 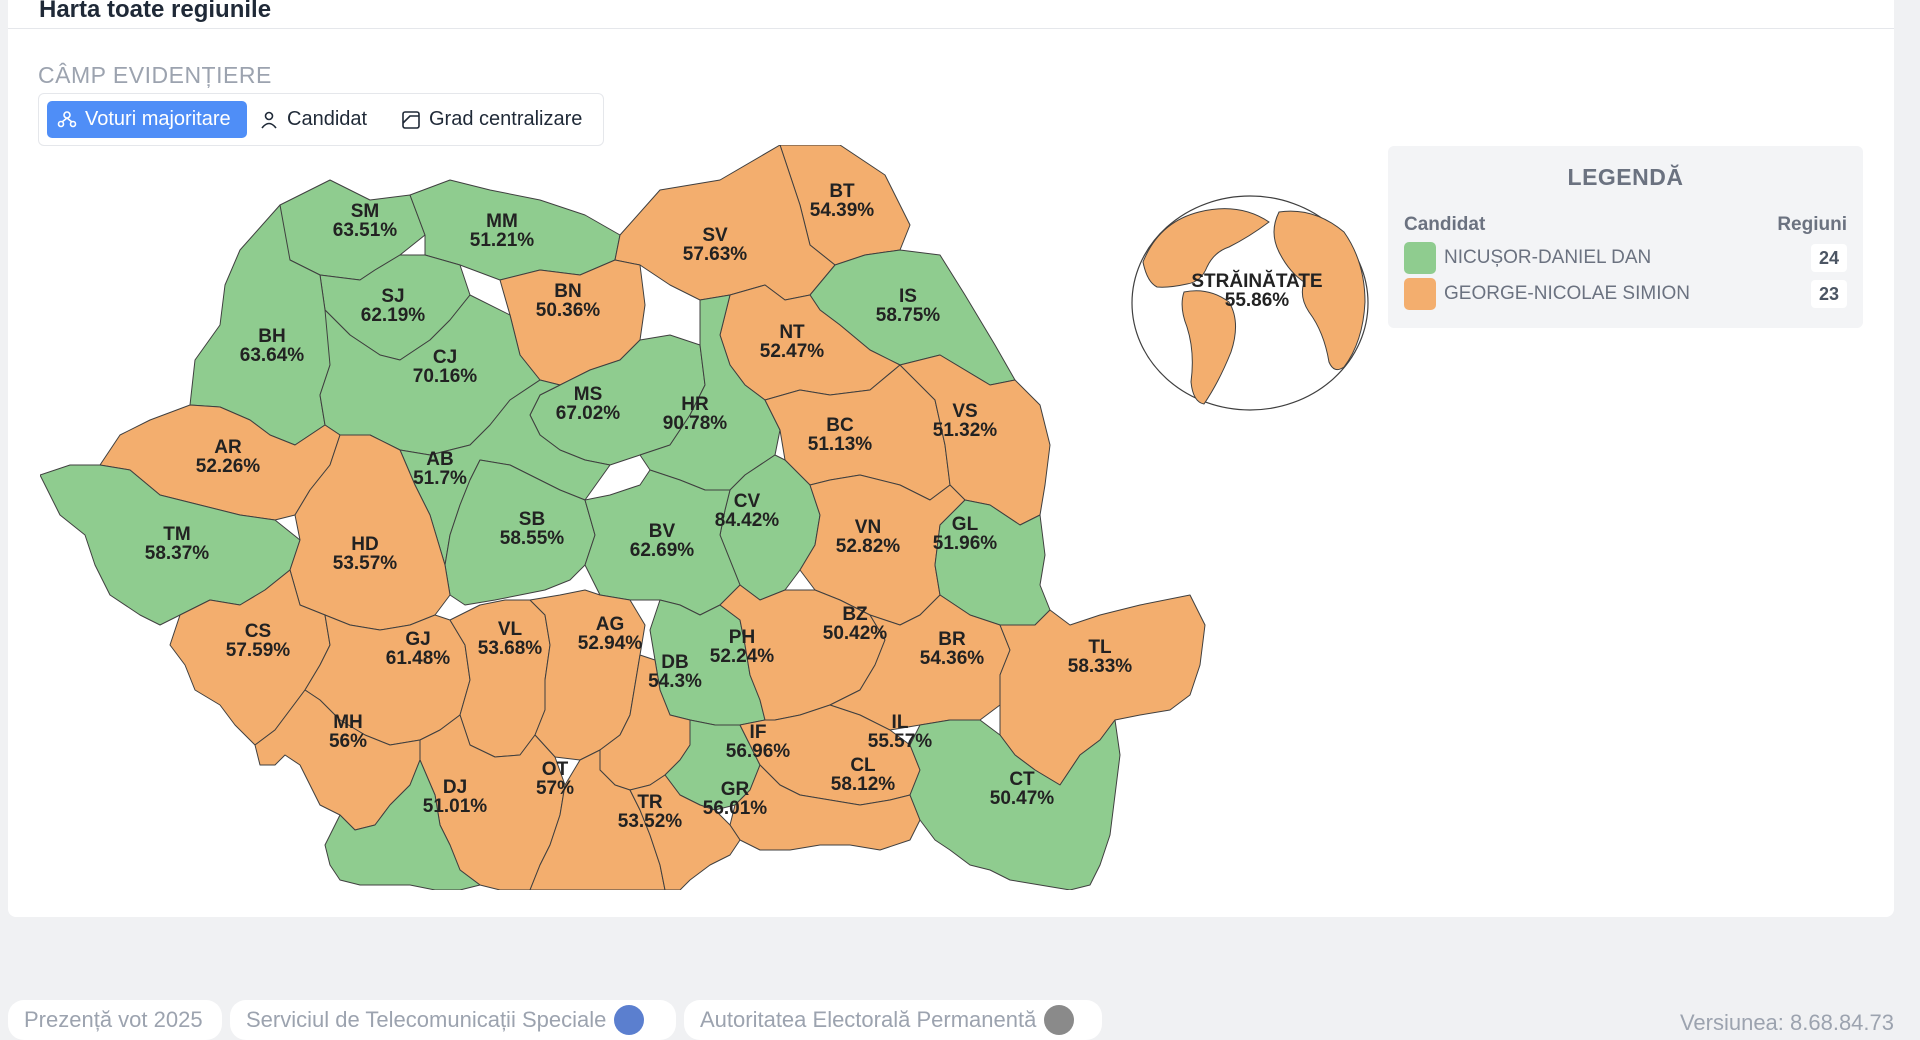 I want to click on legend-title: LEGENDĂ, so click(x=1625, y=177).